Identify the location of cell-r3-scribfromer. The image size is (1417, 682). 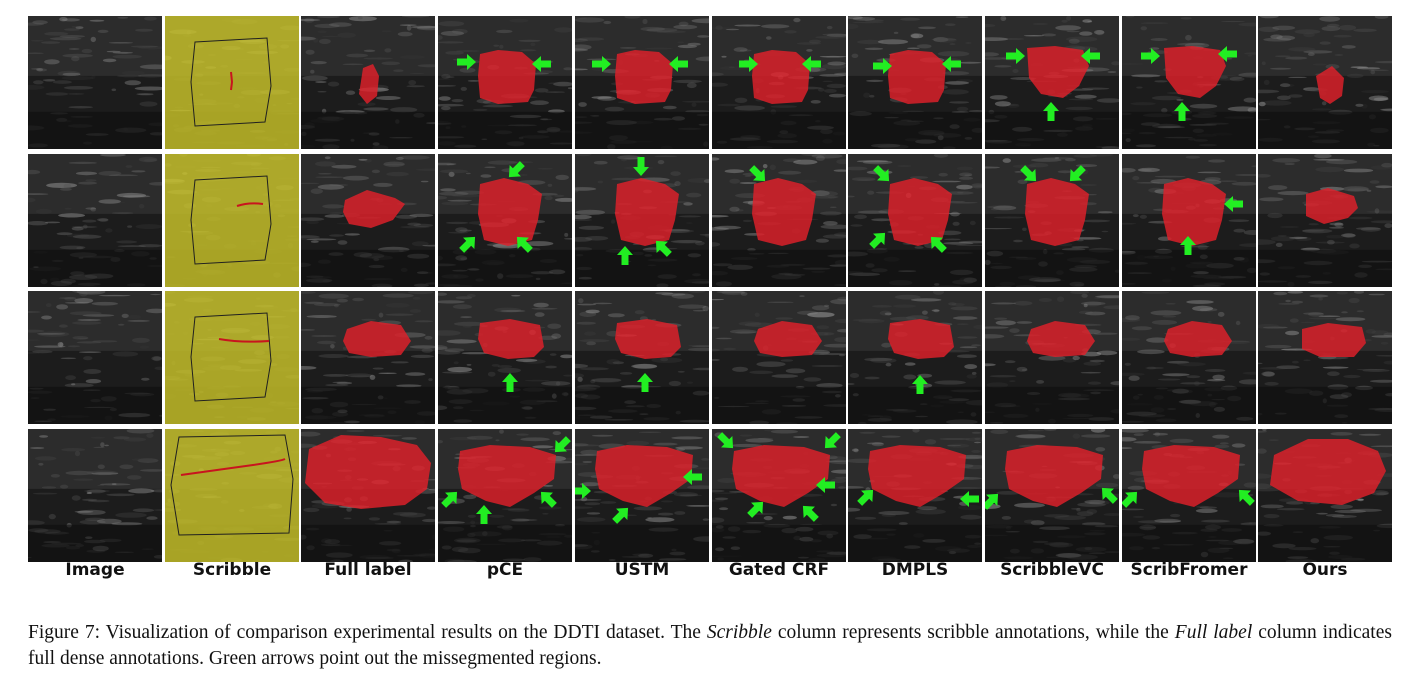
(1189, 357).